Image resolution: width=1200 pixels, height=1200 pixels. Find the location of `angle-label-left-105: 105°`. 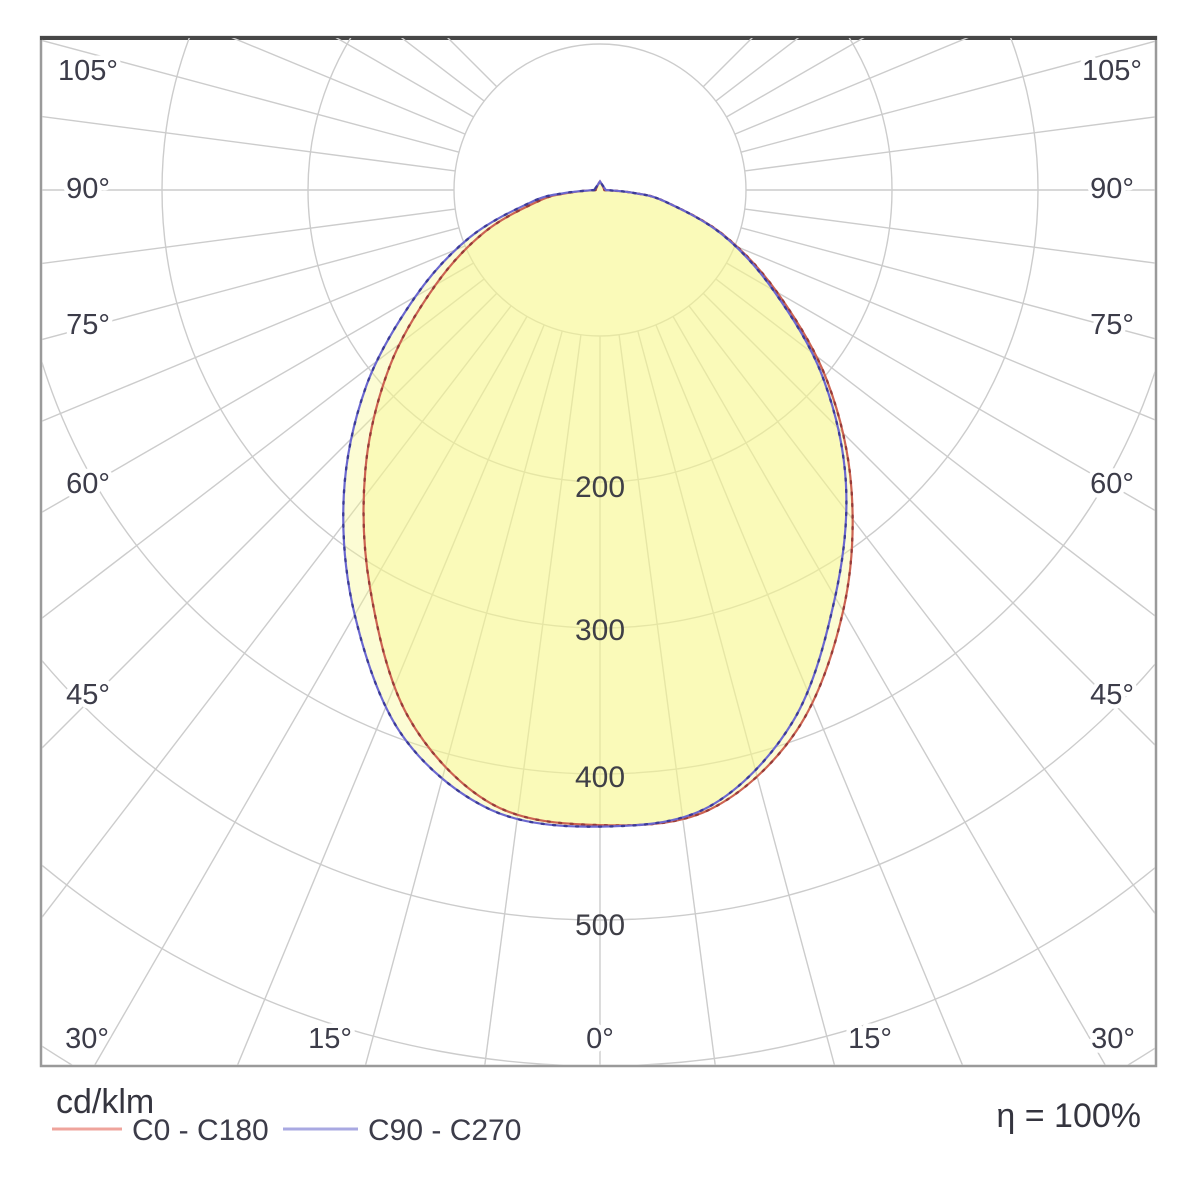

angle-label-left-105: 105° is located at coordinates (88, 71).